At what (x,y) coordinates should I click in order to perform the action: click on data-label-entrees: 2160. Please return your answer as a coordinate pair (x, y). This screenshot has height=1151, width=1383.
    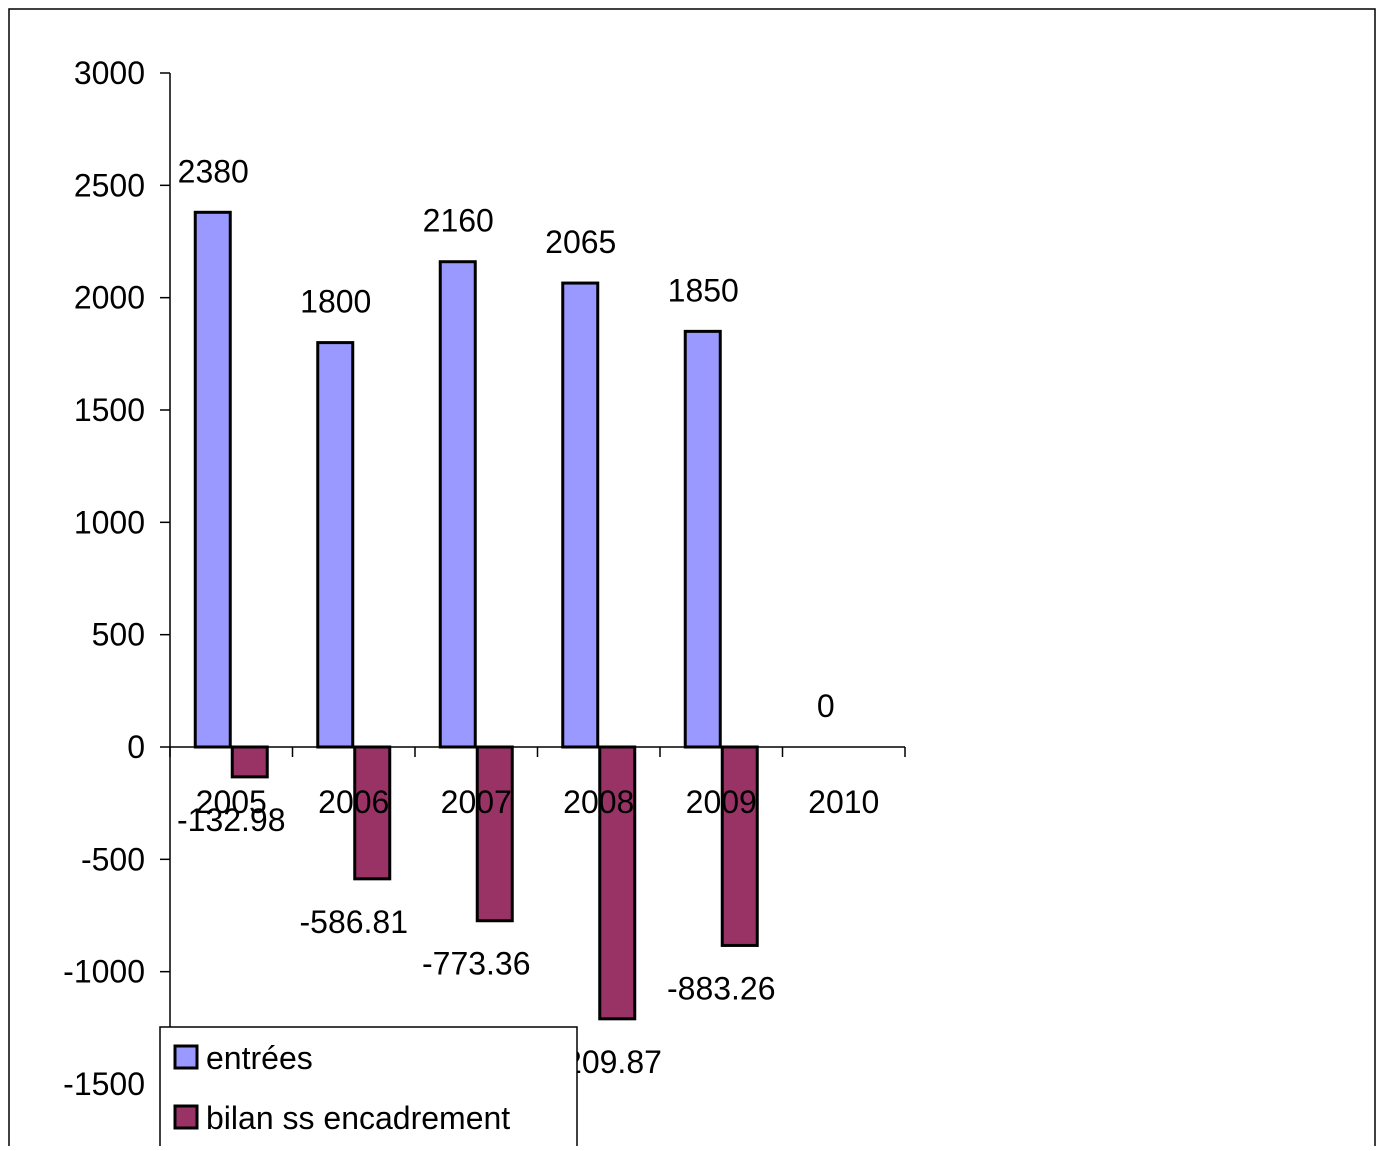
    Looking at the image, I should click on (458, 221).